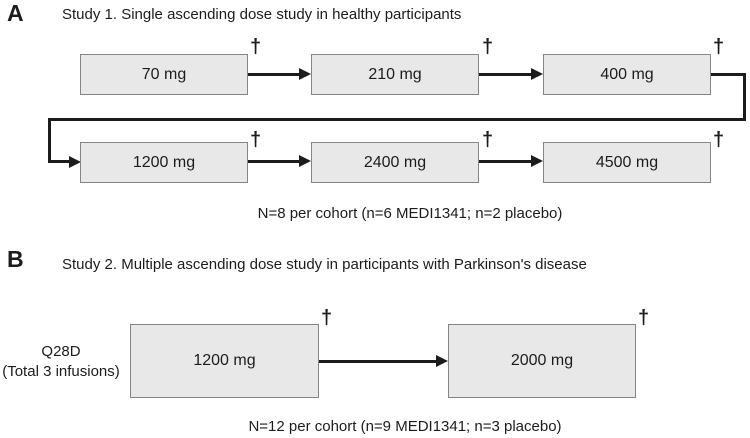 This screenshot has height=438, width=750. I want to click on dose-box-210mg: 210 mg, so click(395, 74).